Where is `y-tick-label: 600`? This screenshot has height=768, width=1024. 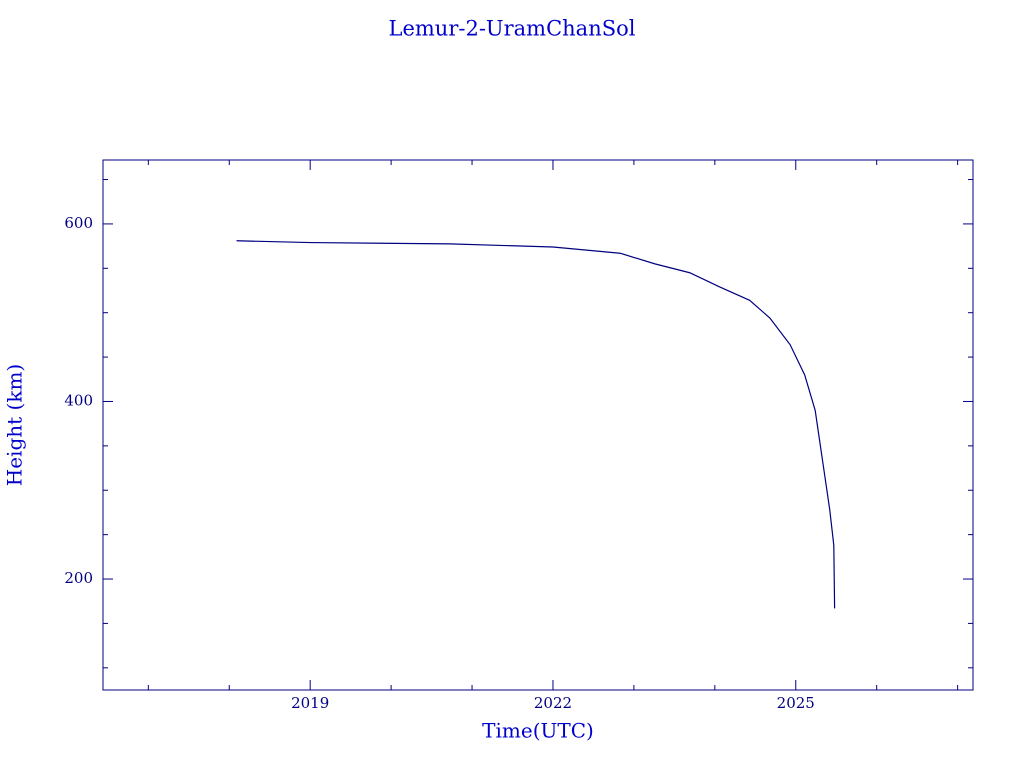
y-tick-label: 600 is located at coordinates (78, 223).